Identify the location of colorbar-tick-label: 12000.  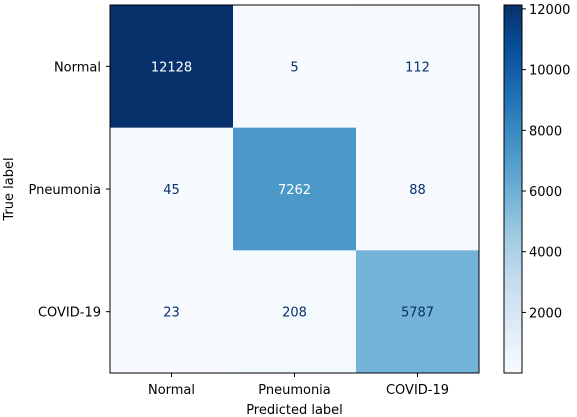
(549, 10).